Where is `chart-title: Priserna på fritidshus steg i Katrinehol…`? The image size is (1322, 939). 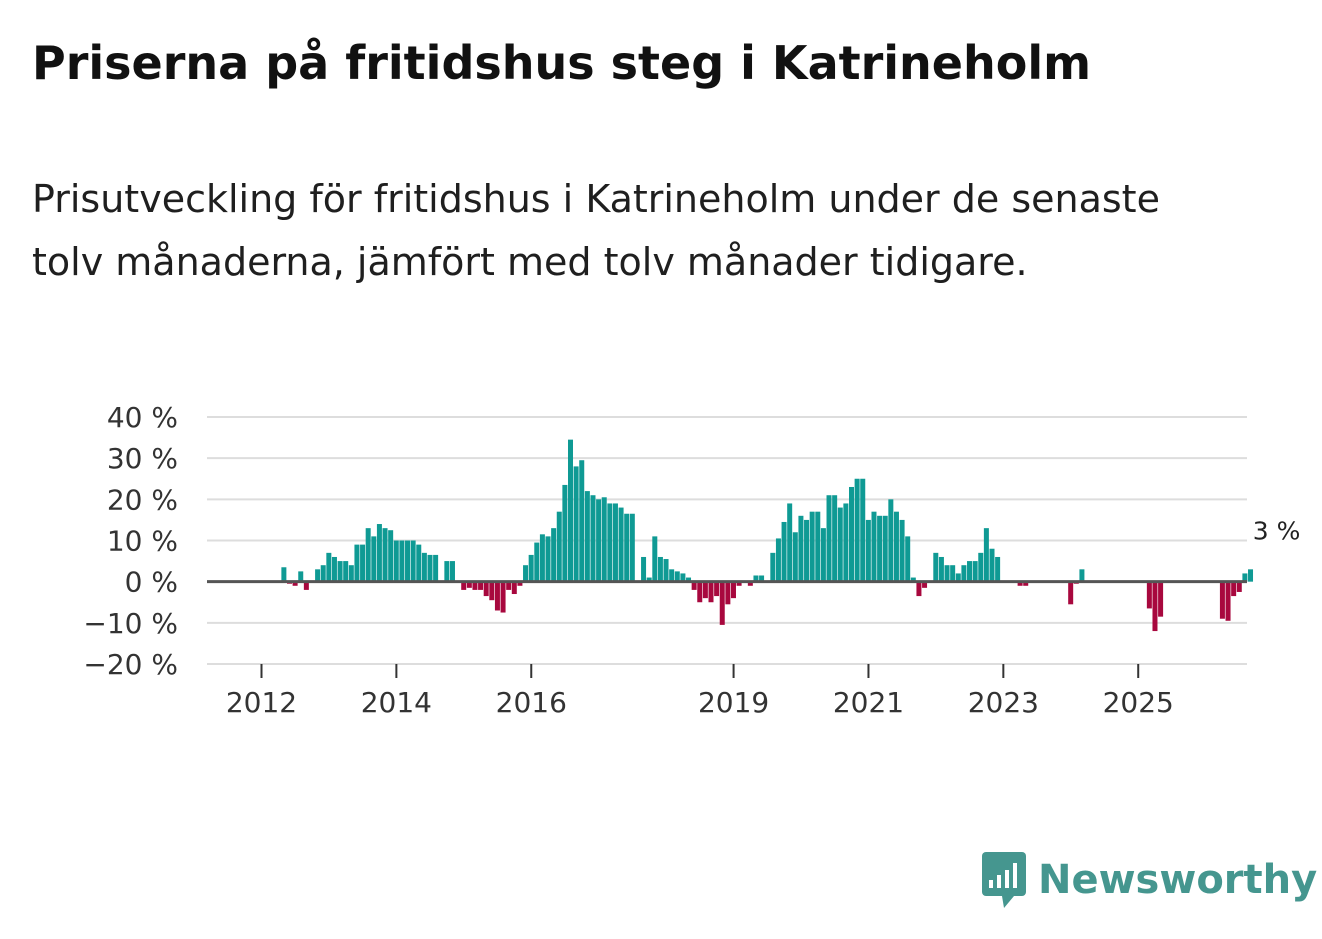
chart-title: Priserna på fritidshus steg i Katrinehol… is located at coordinates (562, 63).